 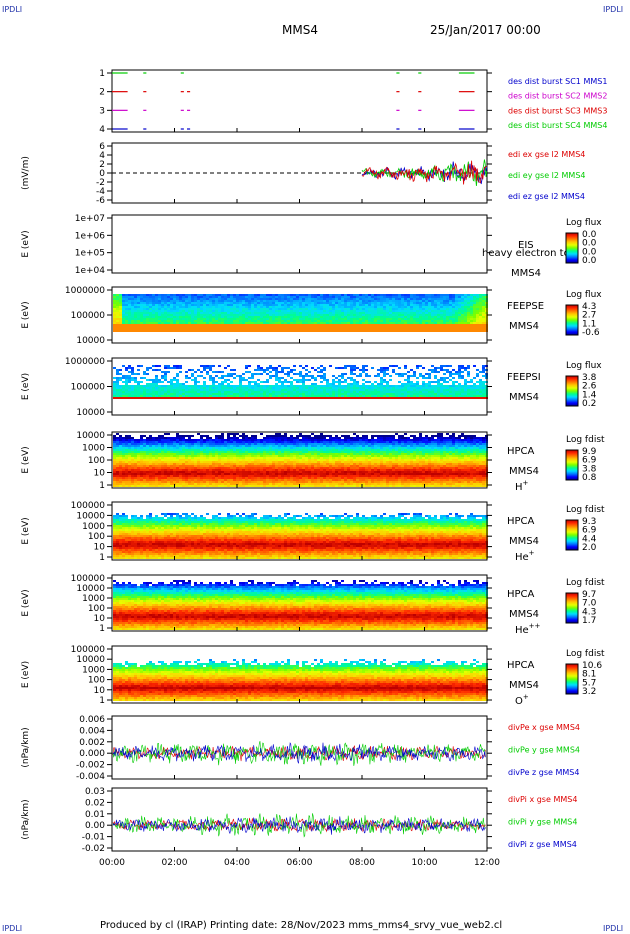 What do you see at coordinates (90, 219) in the screenshot?
I see `eis-ytick-label: 1e+07` at bounding box center [90, 219].